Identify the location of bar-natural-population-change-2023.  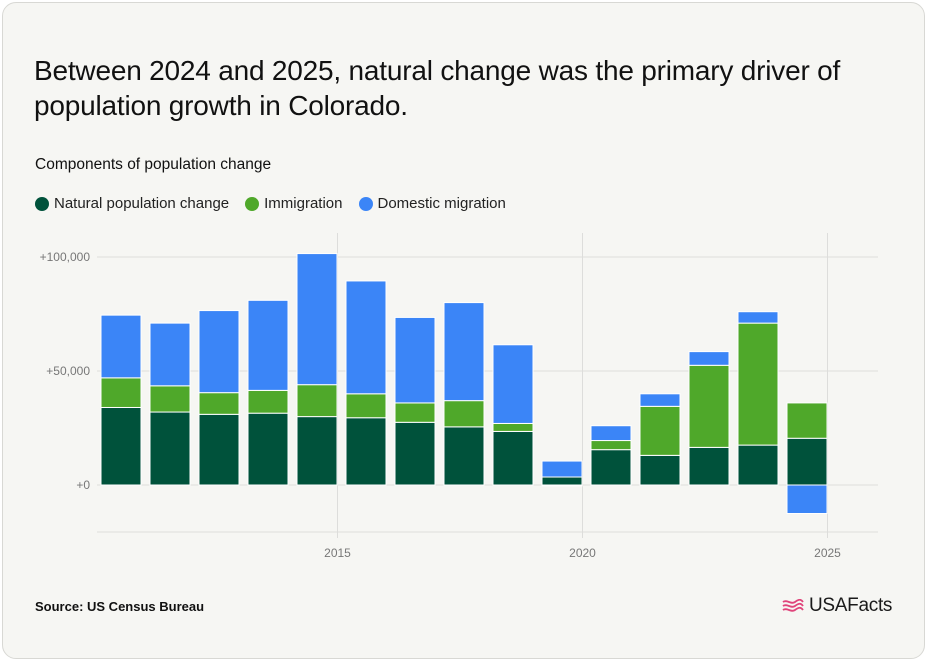
(709, 466).